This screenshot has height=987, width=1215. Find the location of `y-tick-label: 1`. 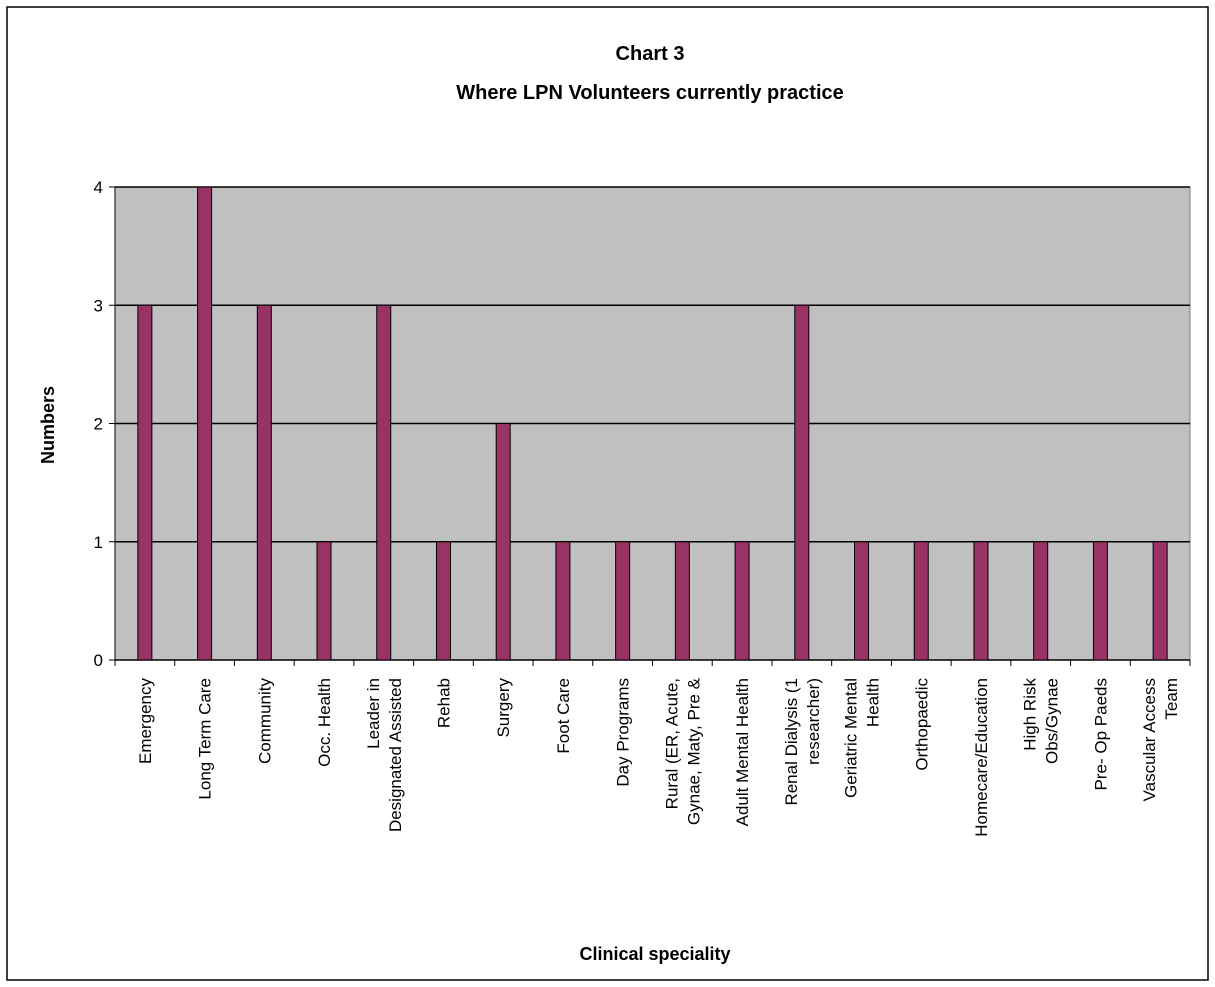

y-tick-label: 1 is located at coordinates (98, 542).